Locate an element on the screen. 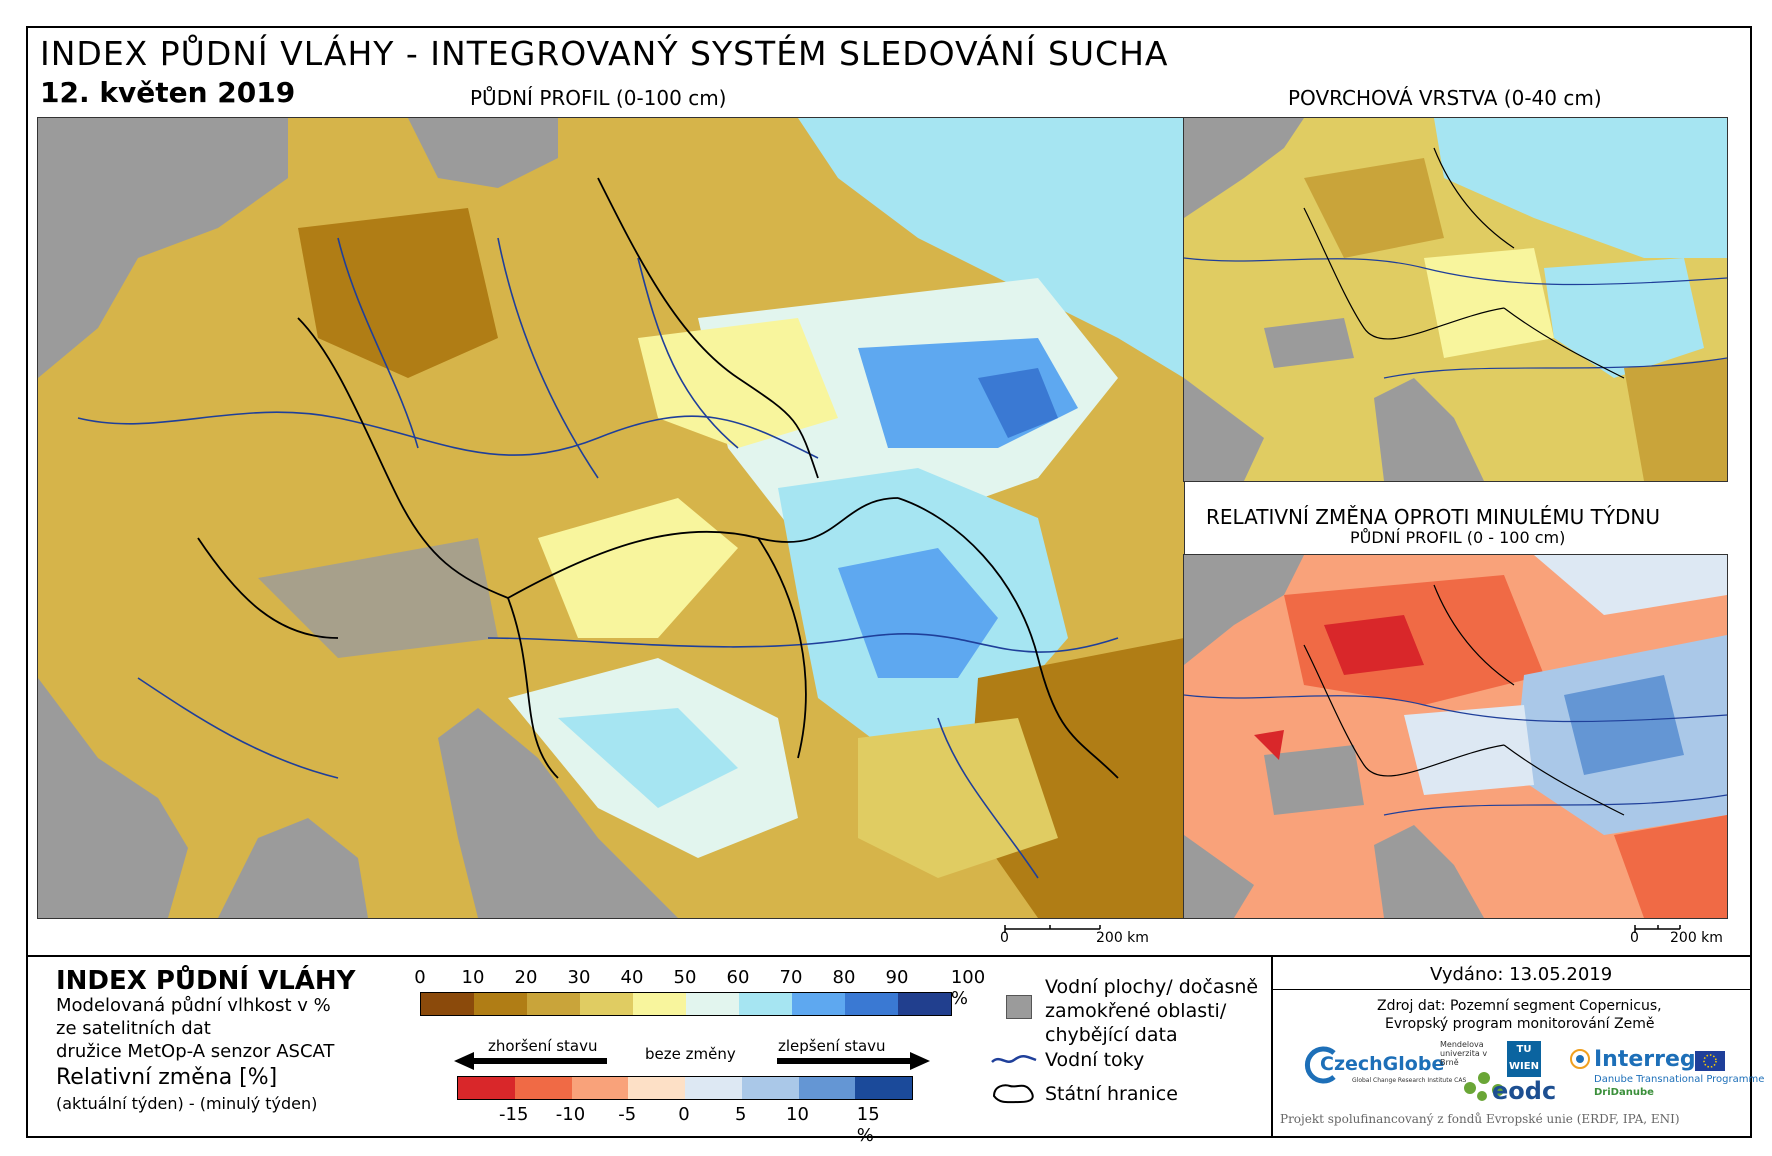  water-label-3: chybějící data is located at coordinates (1111, 1035).